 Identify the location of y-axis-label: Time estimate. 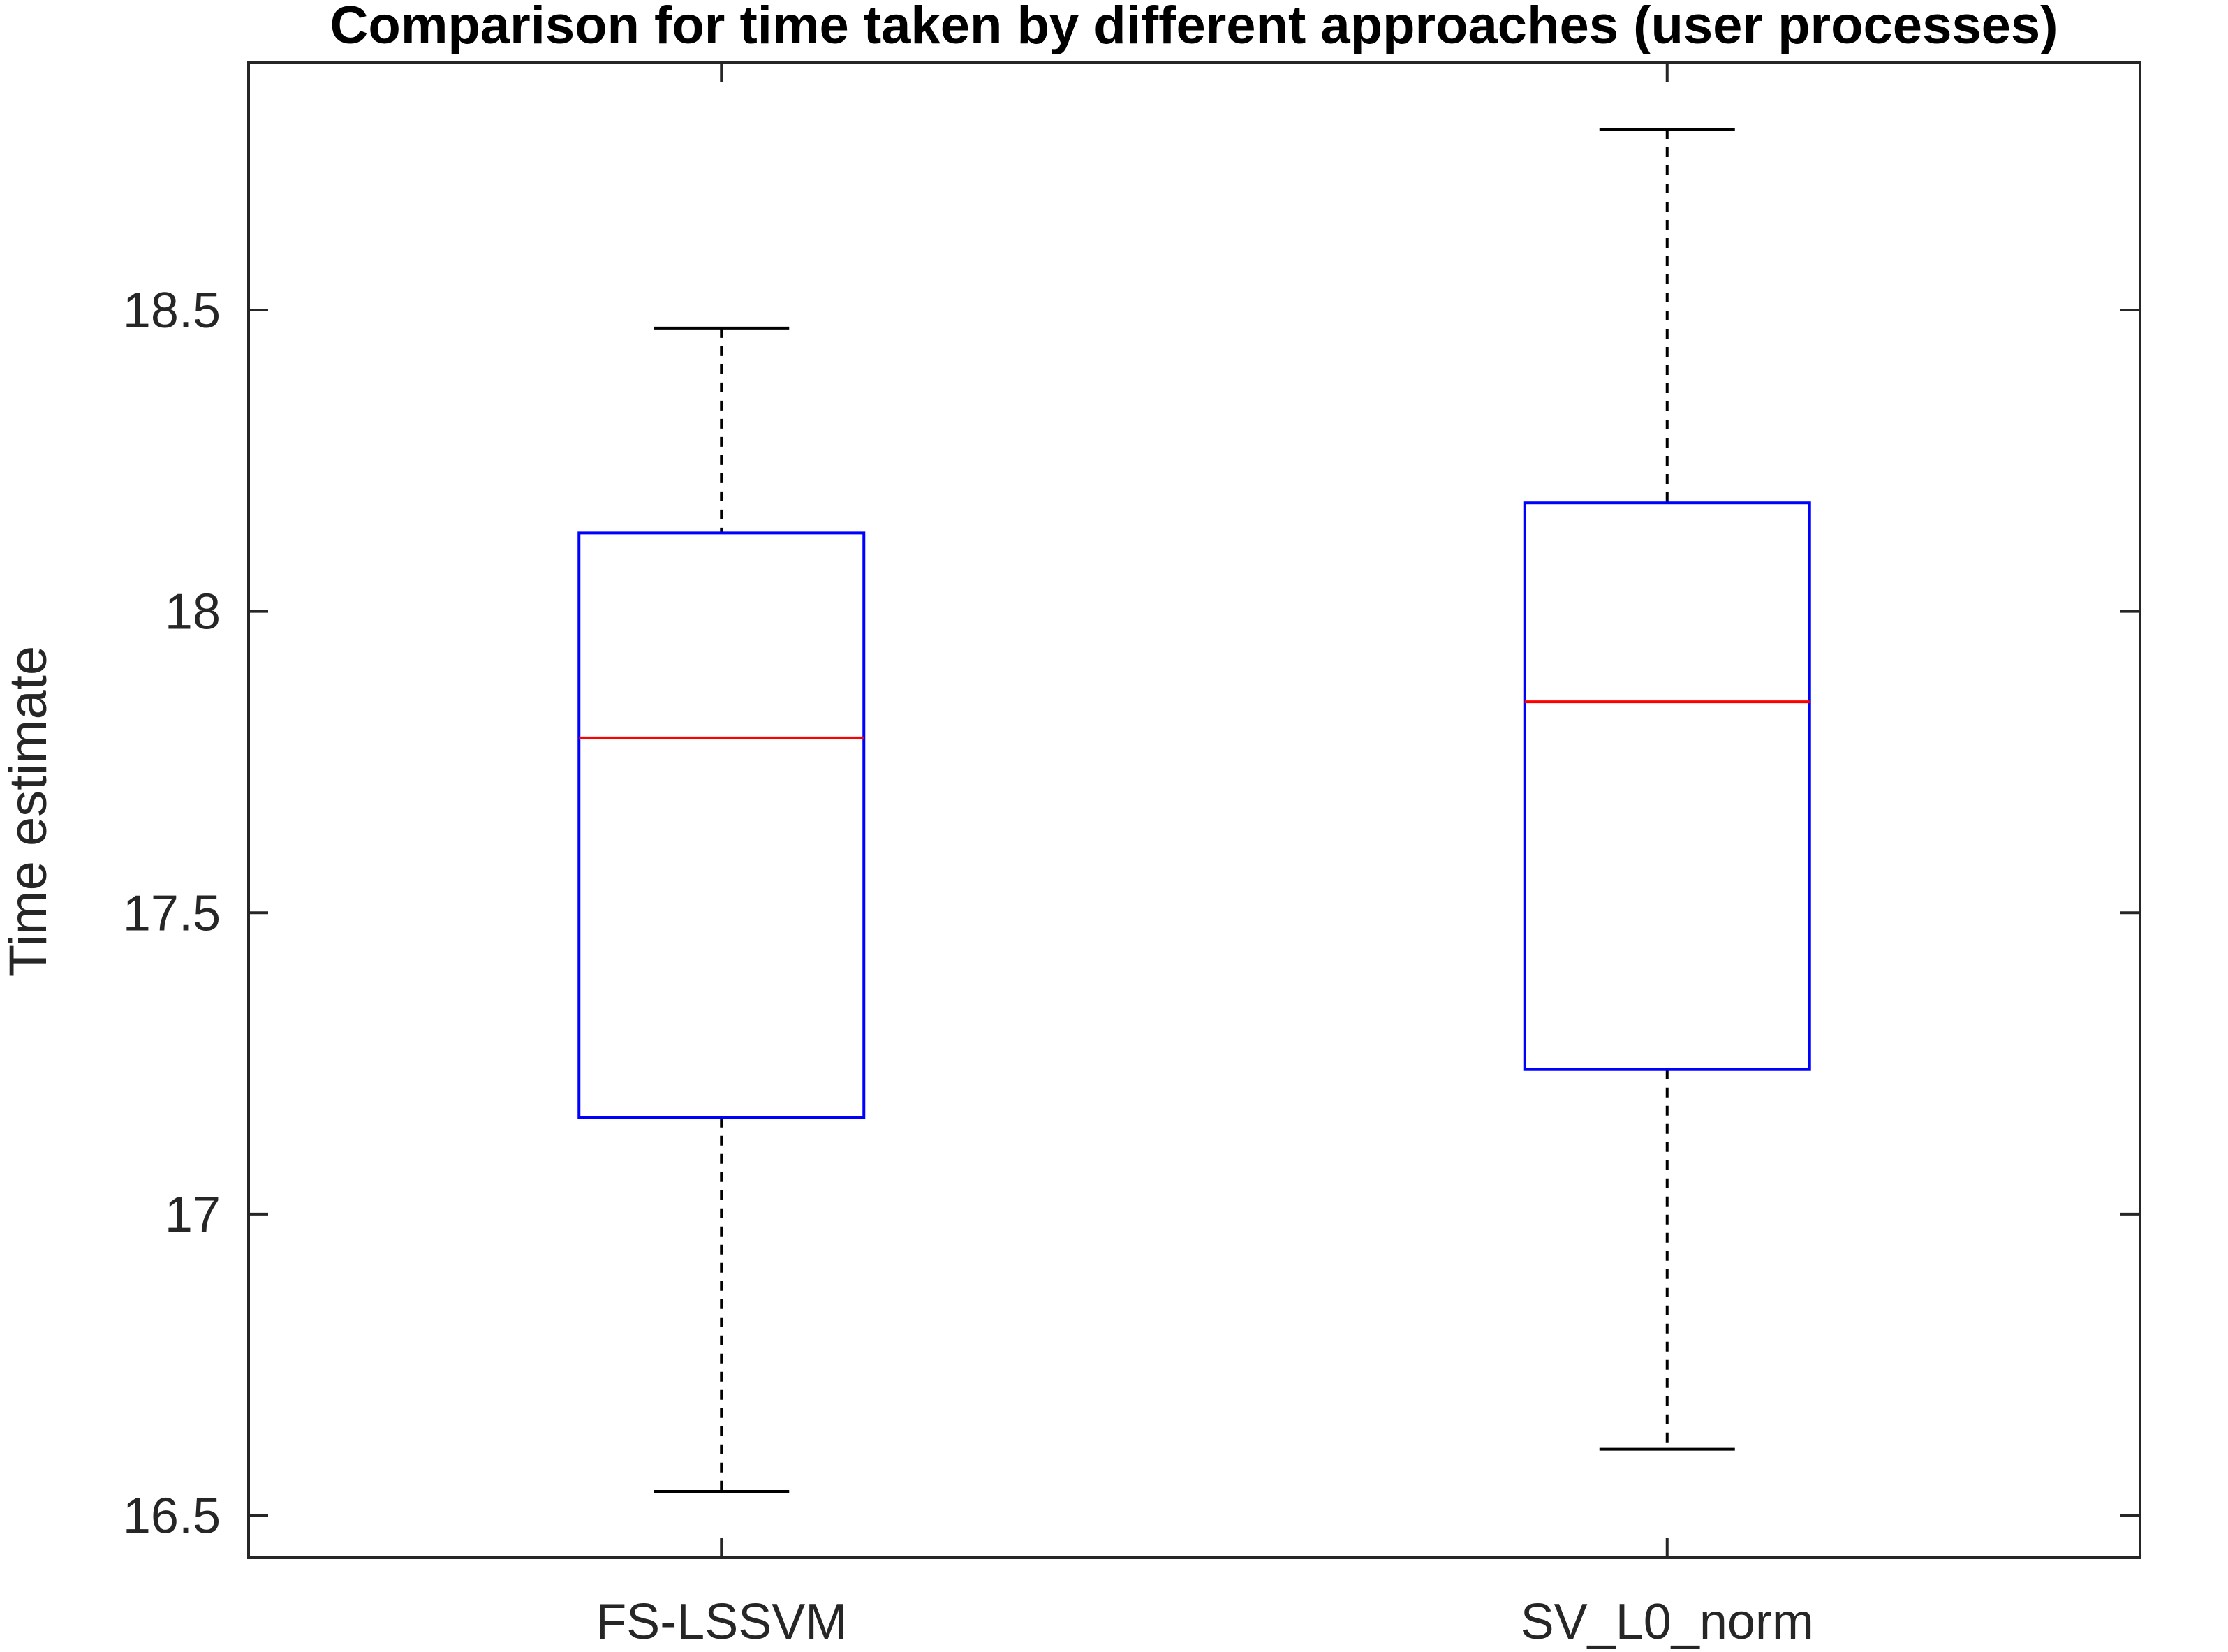
(29, 811).